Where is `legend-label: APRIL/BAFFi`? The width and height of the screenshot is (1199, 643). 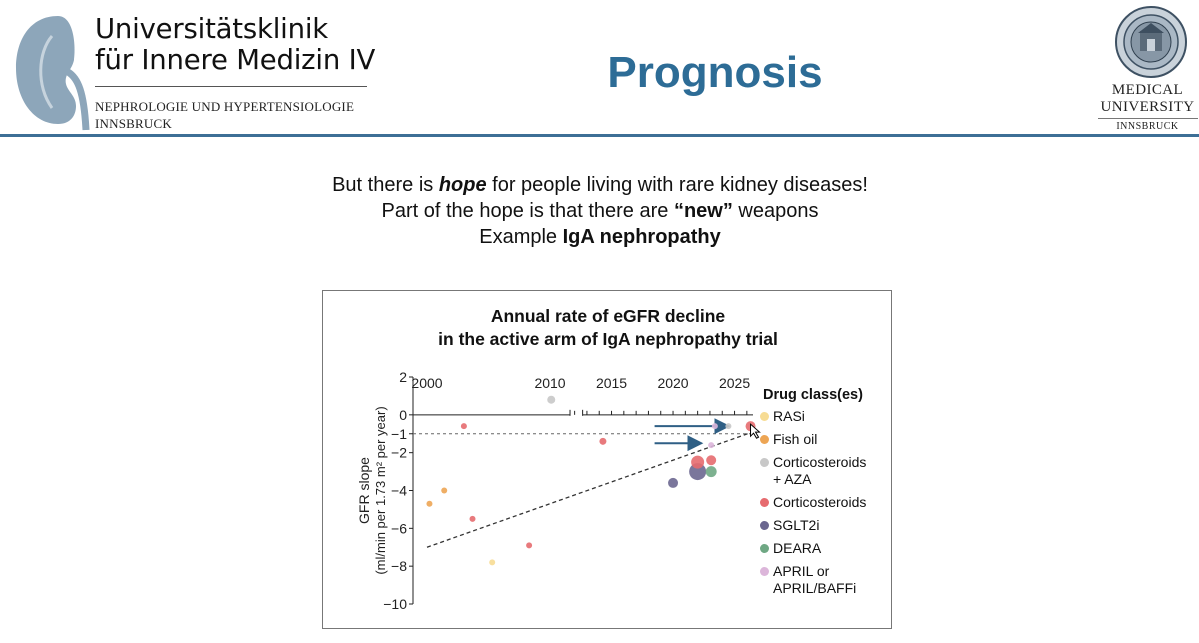
legend-label: APRIL/BAFFi is located at coordinates (815, 588).